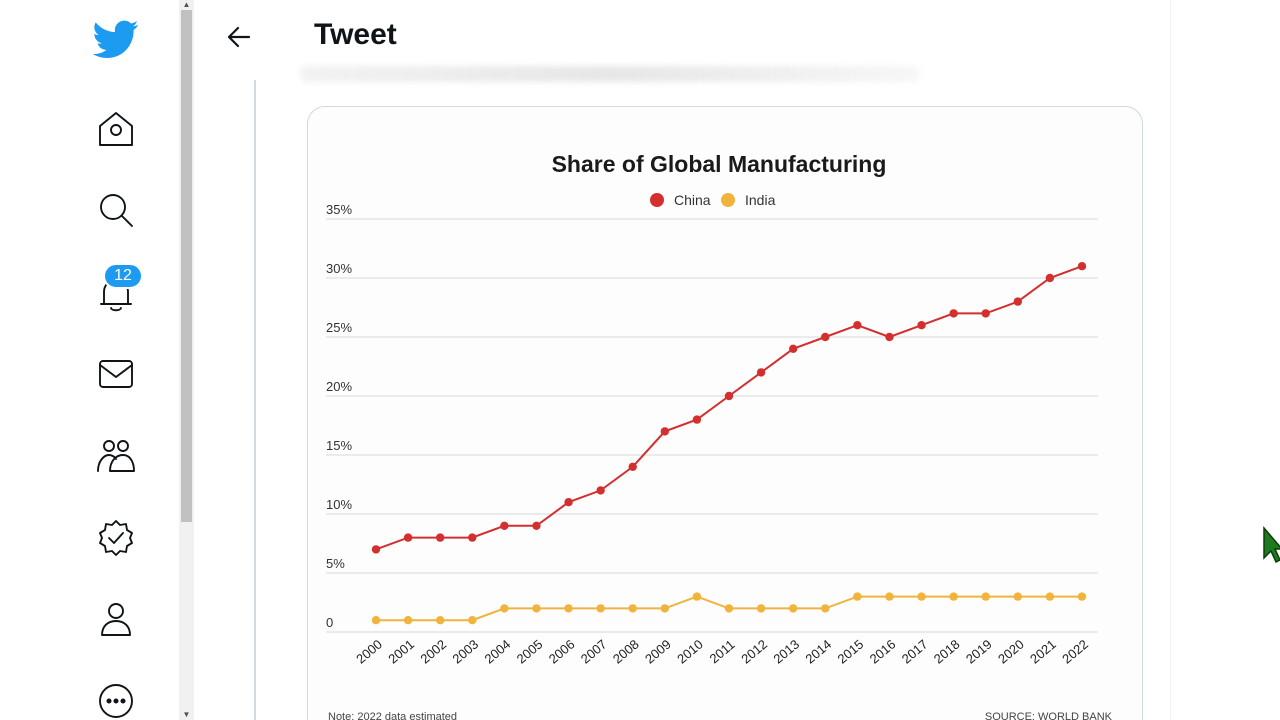 Image resolution: width=1280 pixels, height=720 pixels. Describe the element at coordinates (682, 39) in the screenshot. I see `page-header` at that location.